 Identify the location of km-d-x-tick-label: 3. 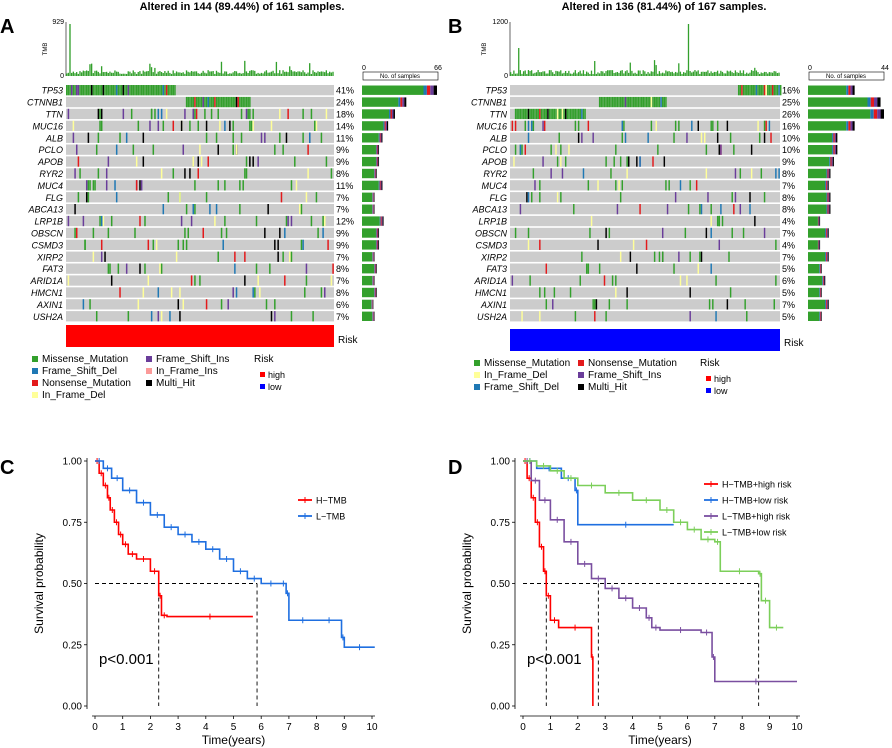
(605, 727).